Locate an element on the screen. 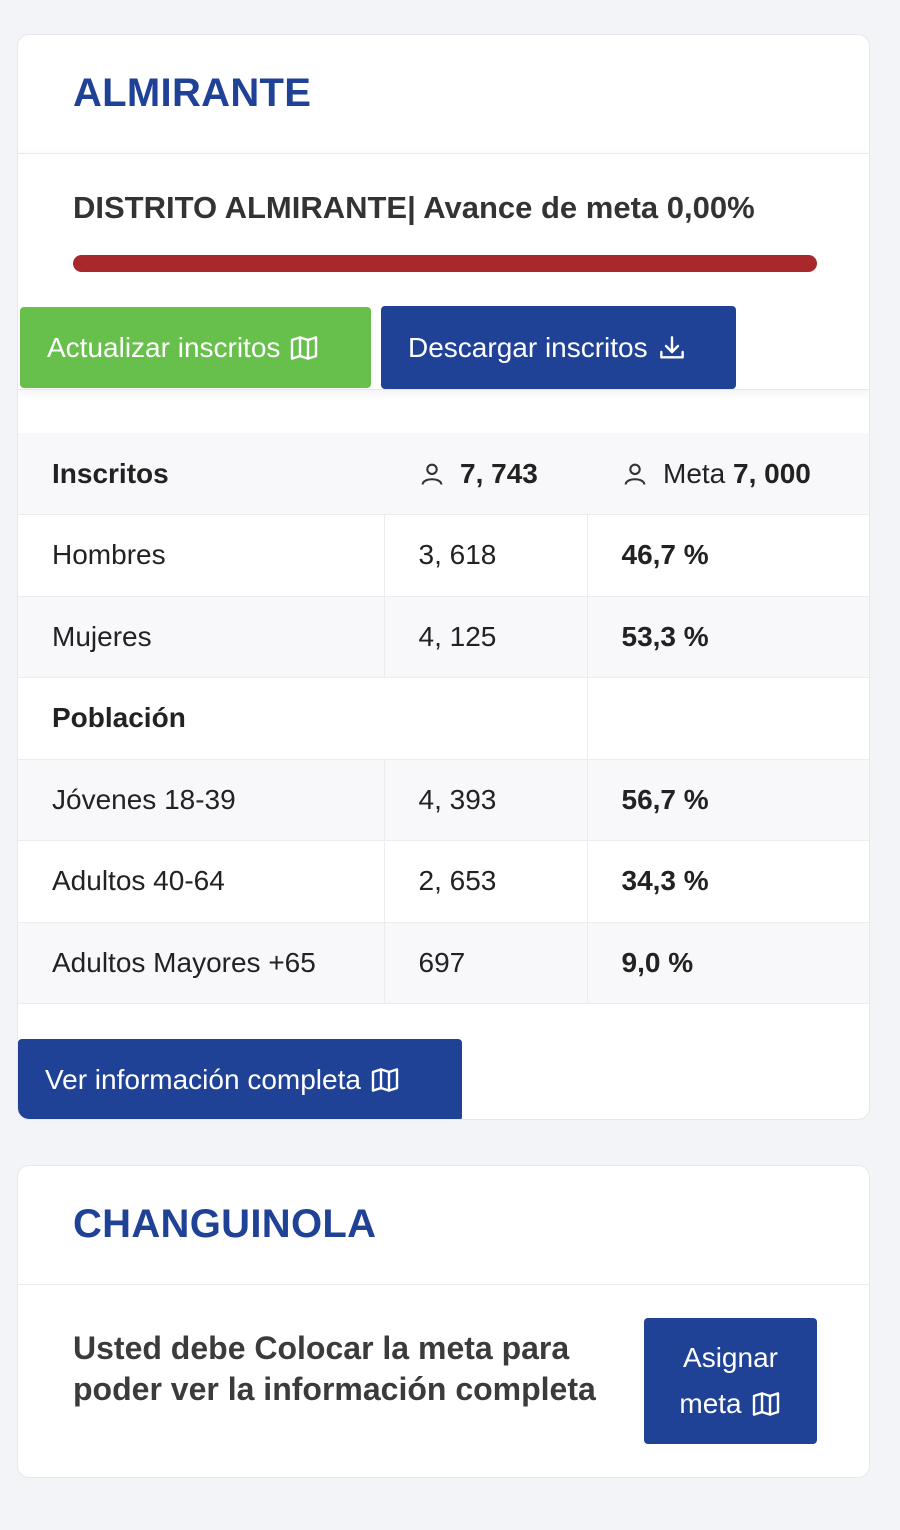  download-icon is located at coordinates (671, 347).